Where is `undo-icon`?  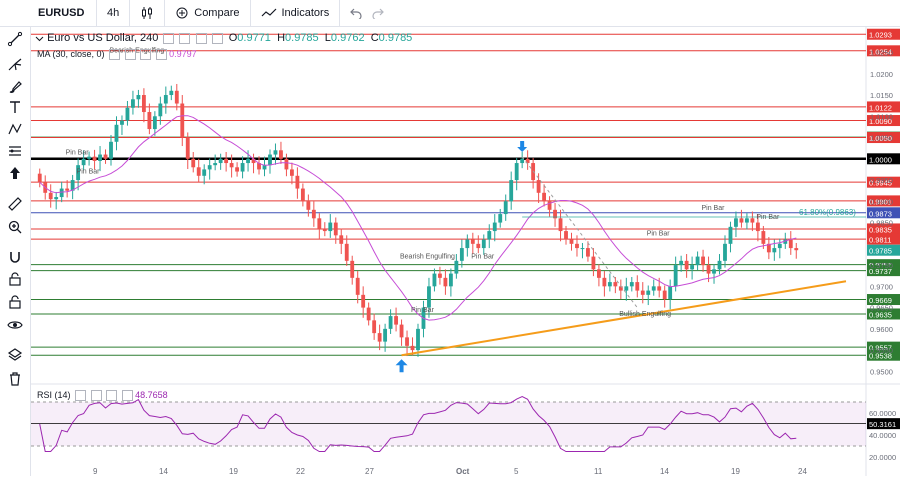
undo-icon is located at coordinates (356, 13).